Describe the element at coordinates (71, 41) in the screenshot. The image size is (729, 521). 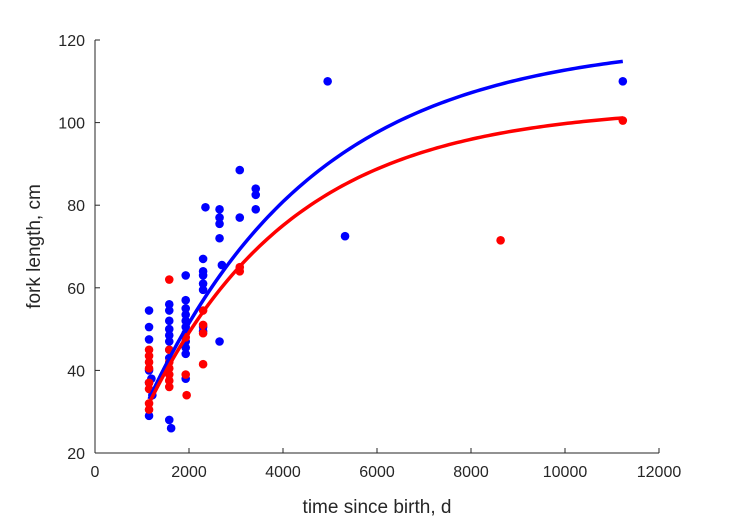
I see `y-tick-label: 120` at that location.